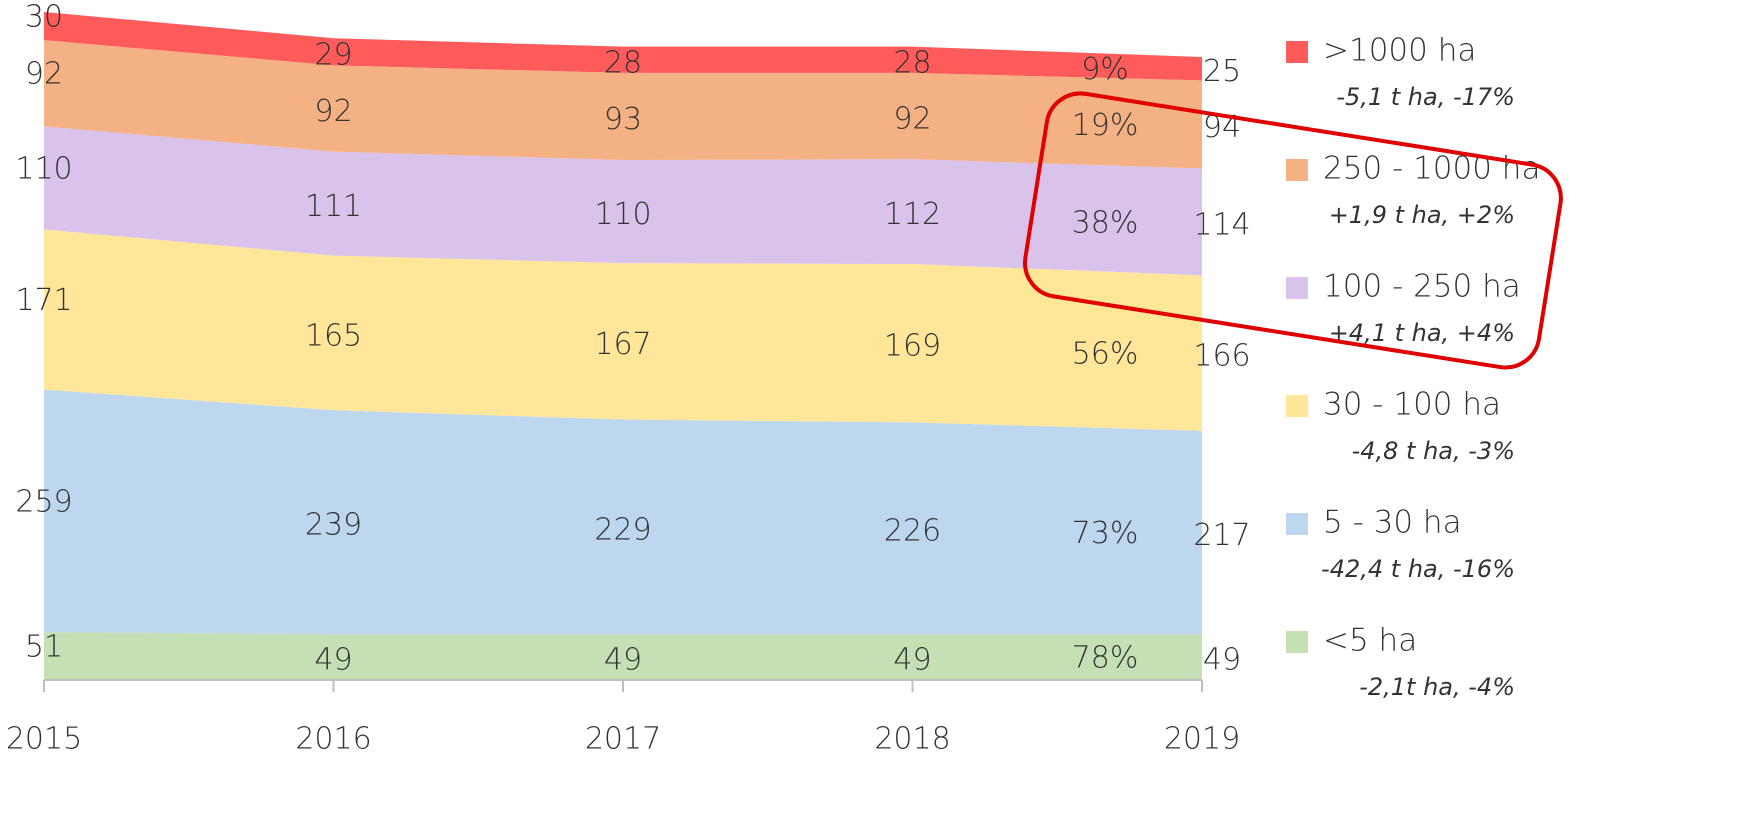  I want to click on x-tick-label: 2017, so click(623, 739).